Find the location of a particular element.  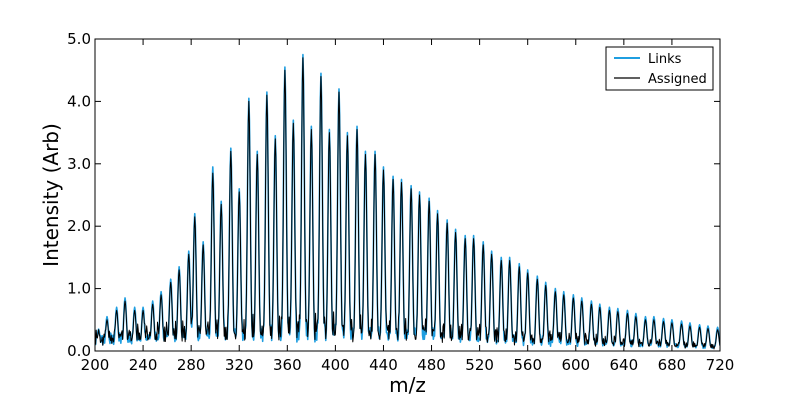

y-tick-label: 5.0 is located at coordinates (79, 39).